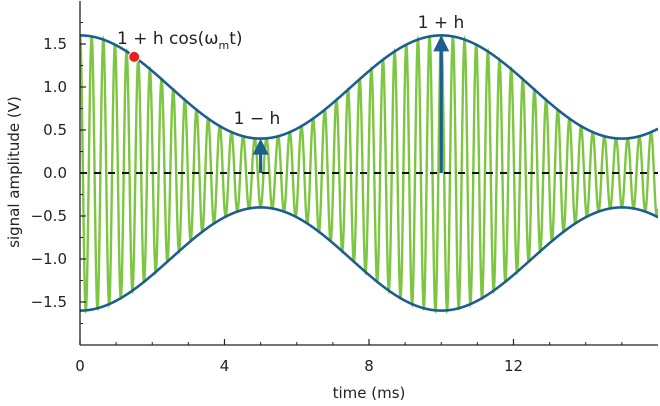 This screenshot has height=406, width=660. What do you see at coordinates (260, 146) in the screenshot?
I see `minimum-envelope-arrow-head` at bounding box center [260, 146].